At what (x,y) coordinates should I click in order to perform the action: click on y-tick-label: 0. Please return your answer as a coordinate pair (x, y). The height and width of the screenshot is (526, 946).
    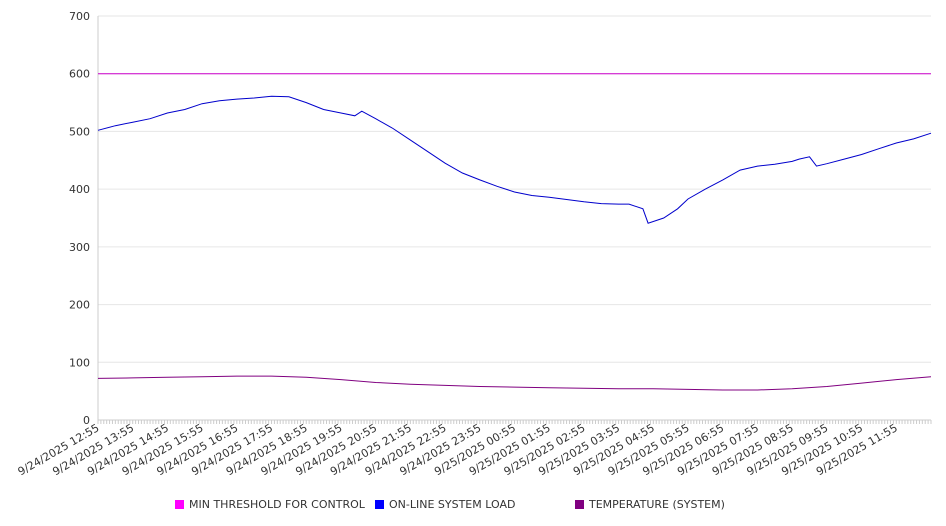
    Looking at the image, I should click on (86, 420).